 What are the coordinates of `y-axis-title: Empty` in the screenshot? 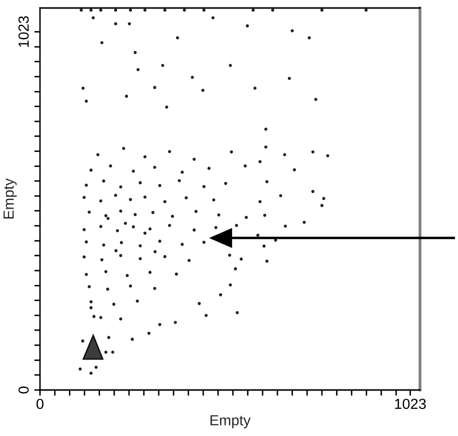 It's located at (10, 198).